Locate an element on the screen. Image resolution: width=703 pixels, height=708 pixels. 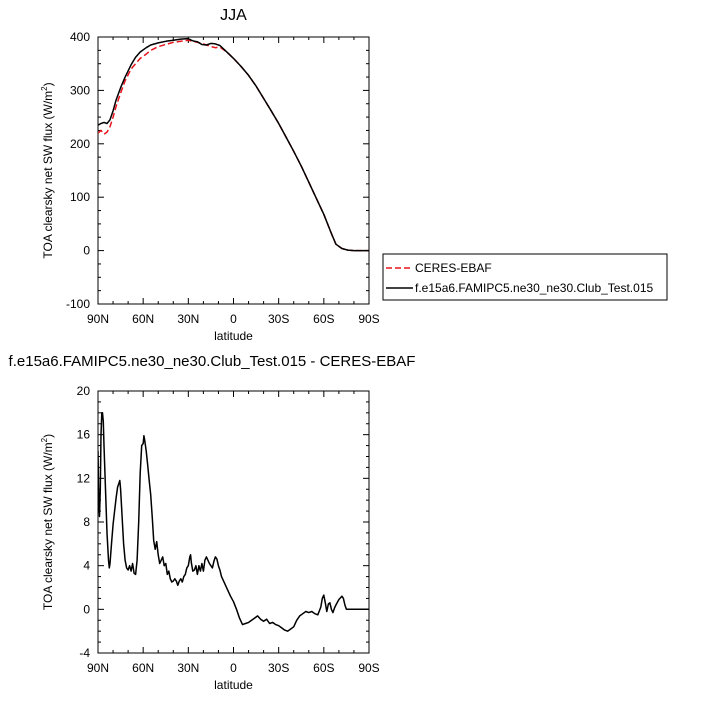
y-tick-label: -100 is located at coordinates (78, 304).